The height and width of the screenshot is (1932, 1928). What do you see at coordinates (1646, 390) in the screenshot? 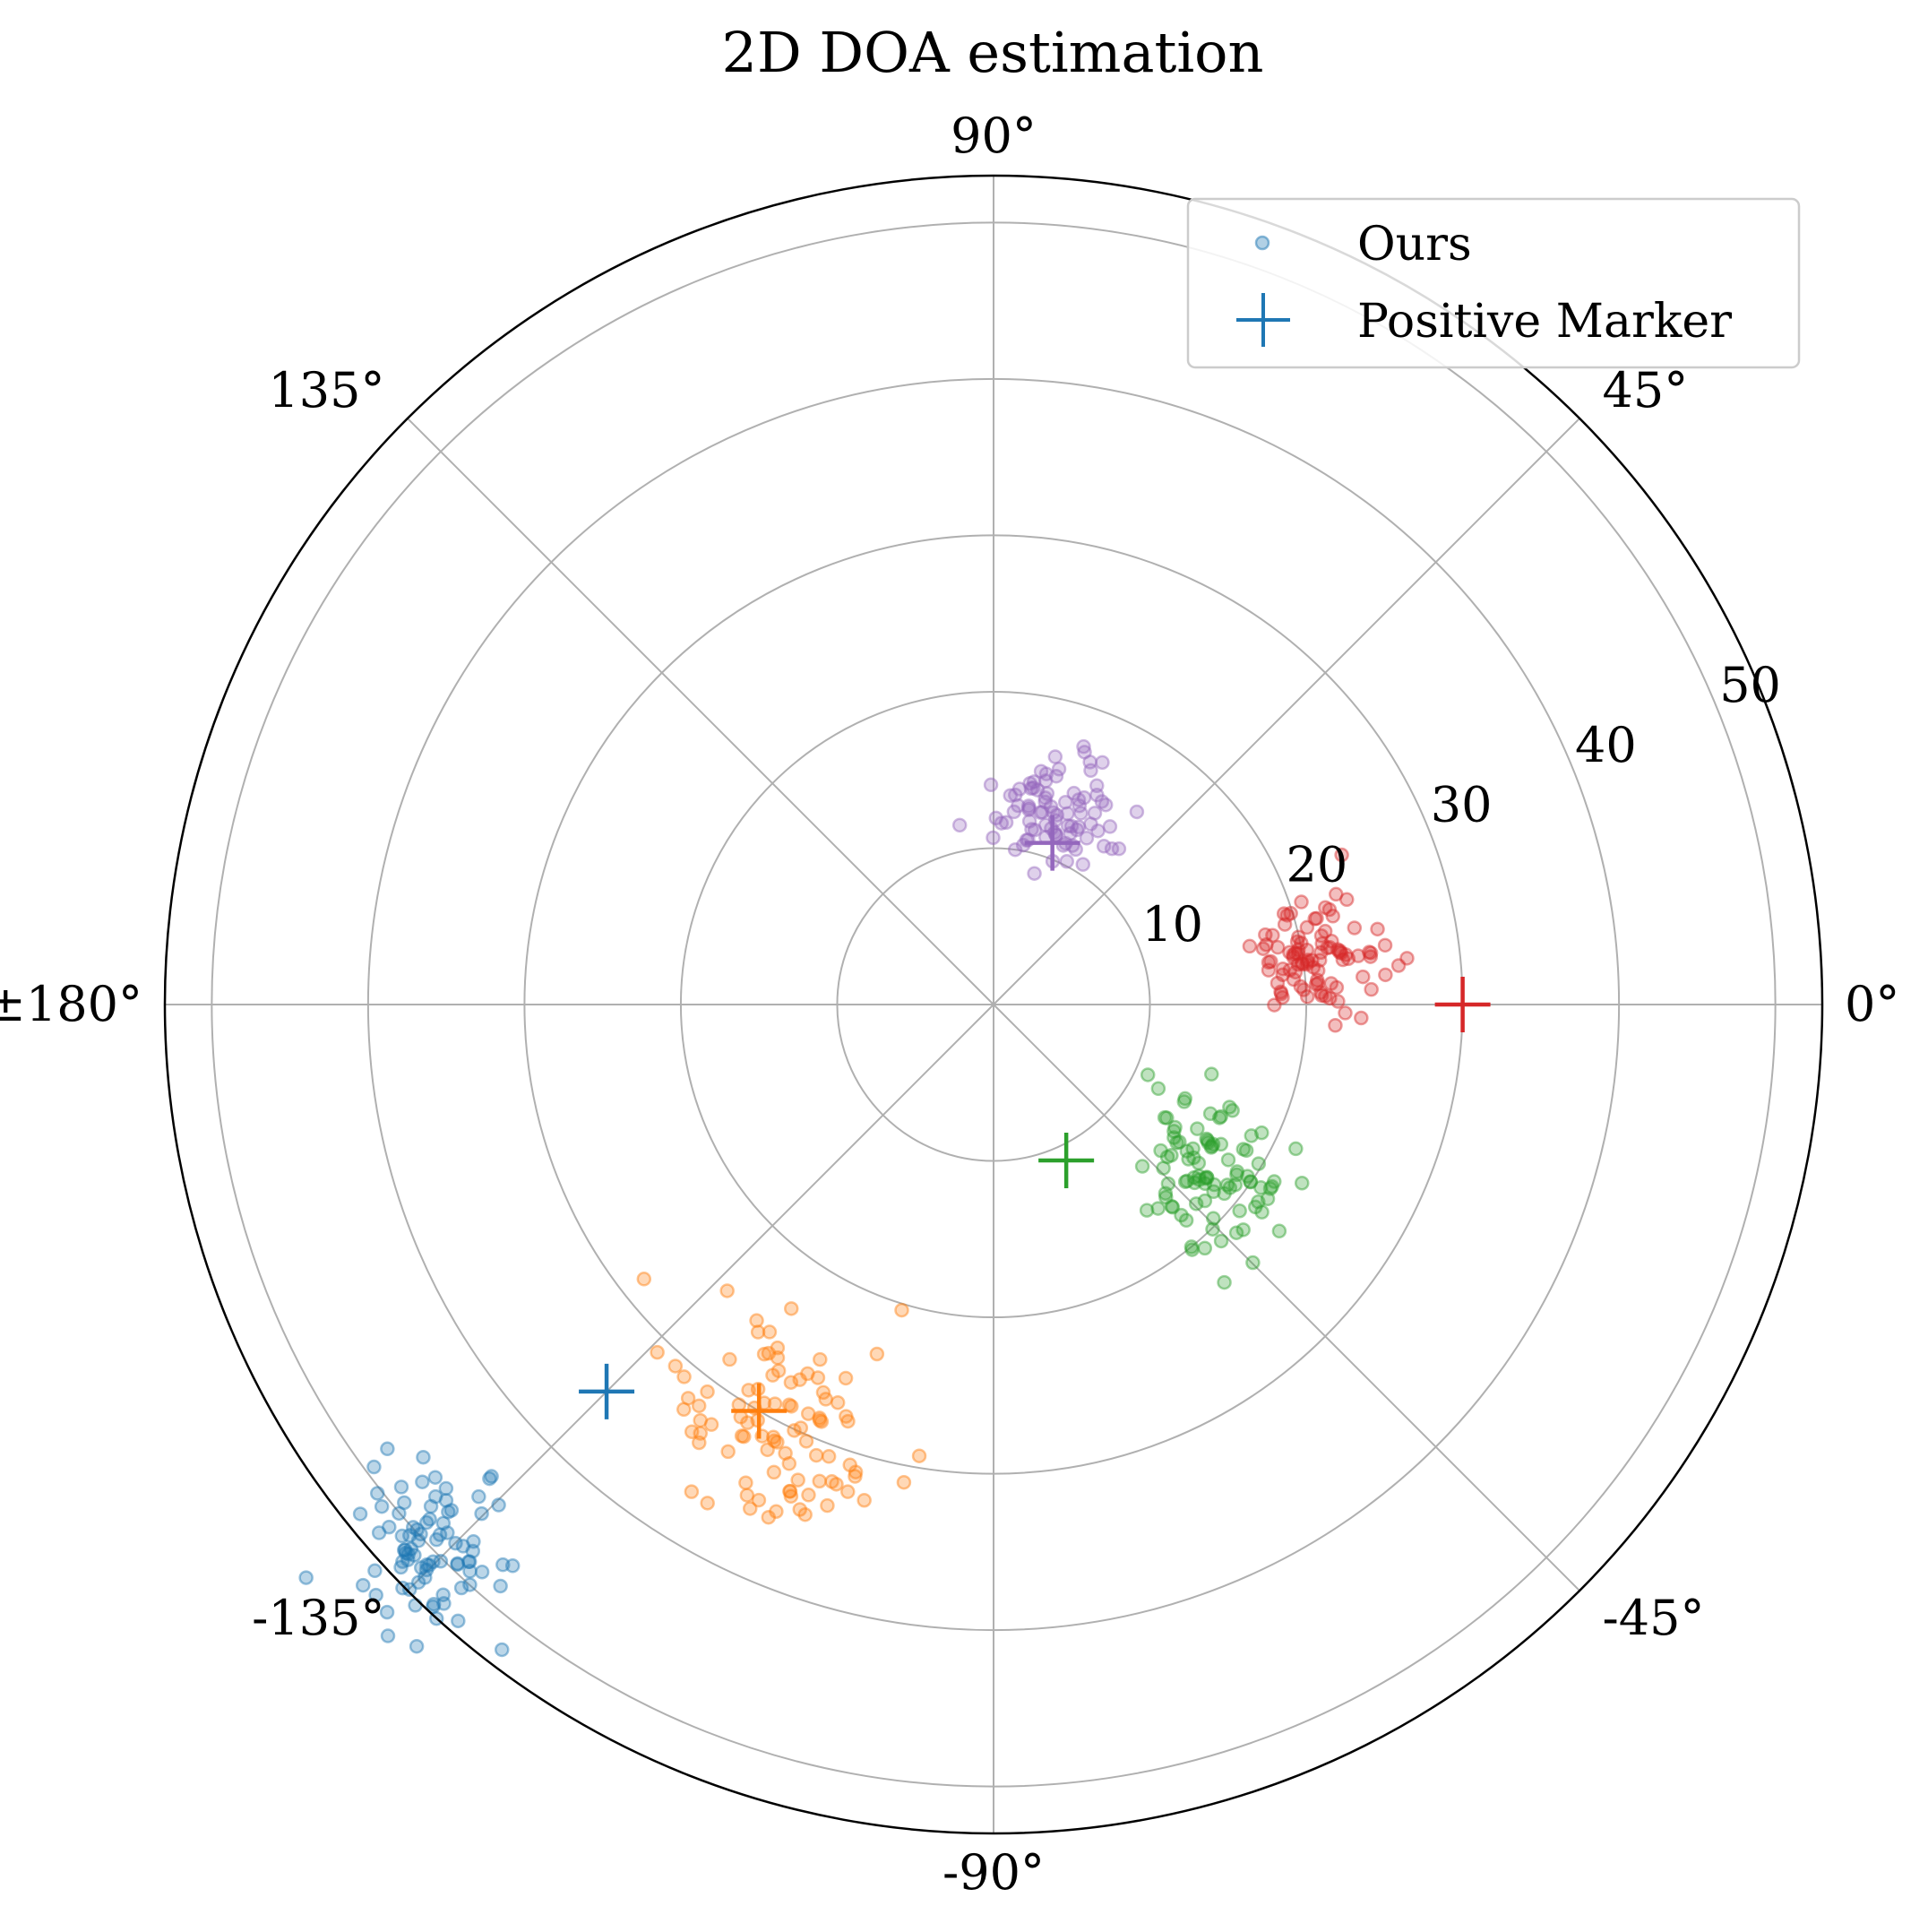
I see `theta-tick-label: 45°` at bounding box center [1646, 390].